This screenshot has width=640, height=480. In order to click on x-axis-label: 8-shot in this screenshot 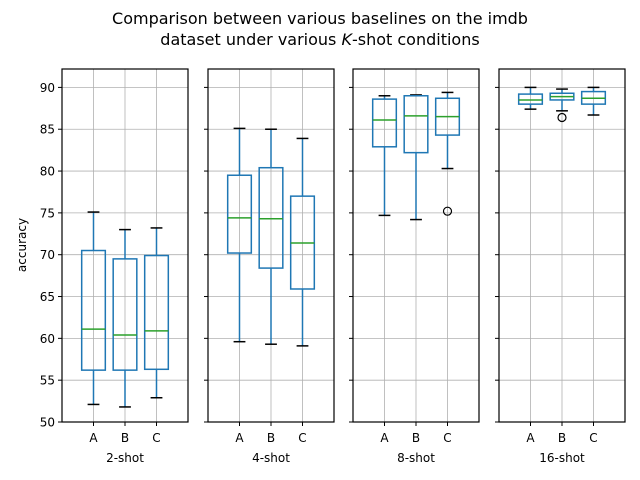, I will do `click(416, 458)`.